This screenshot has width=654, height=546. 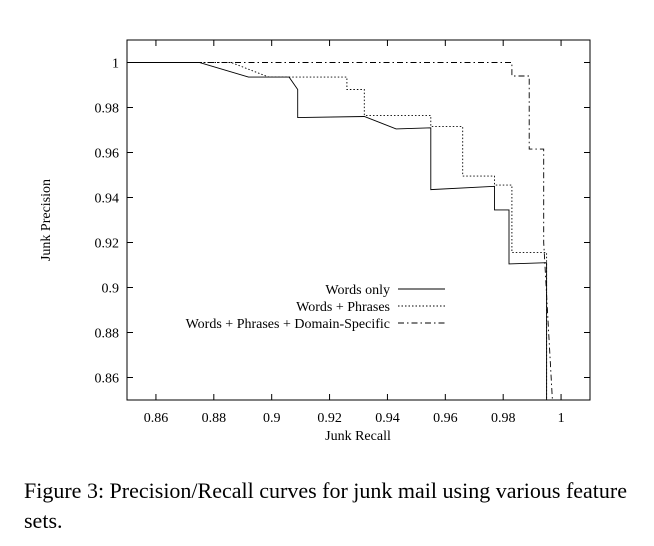 I want to click on x-tick-label: 0.98, so click(x=503, y=418).